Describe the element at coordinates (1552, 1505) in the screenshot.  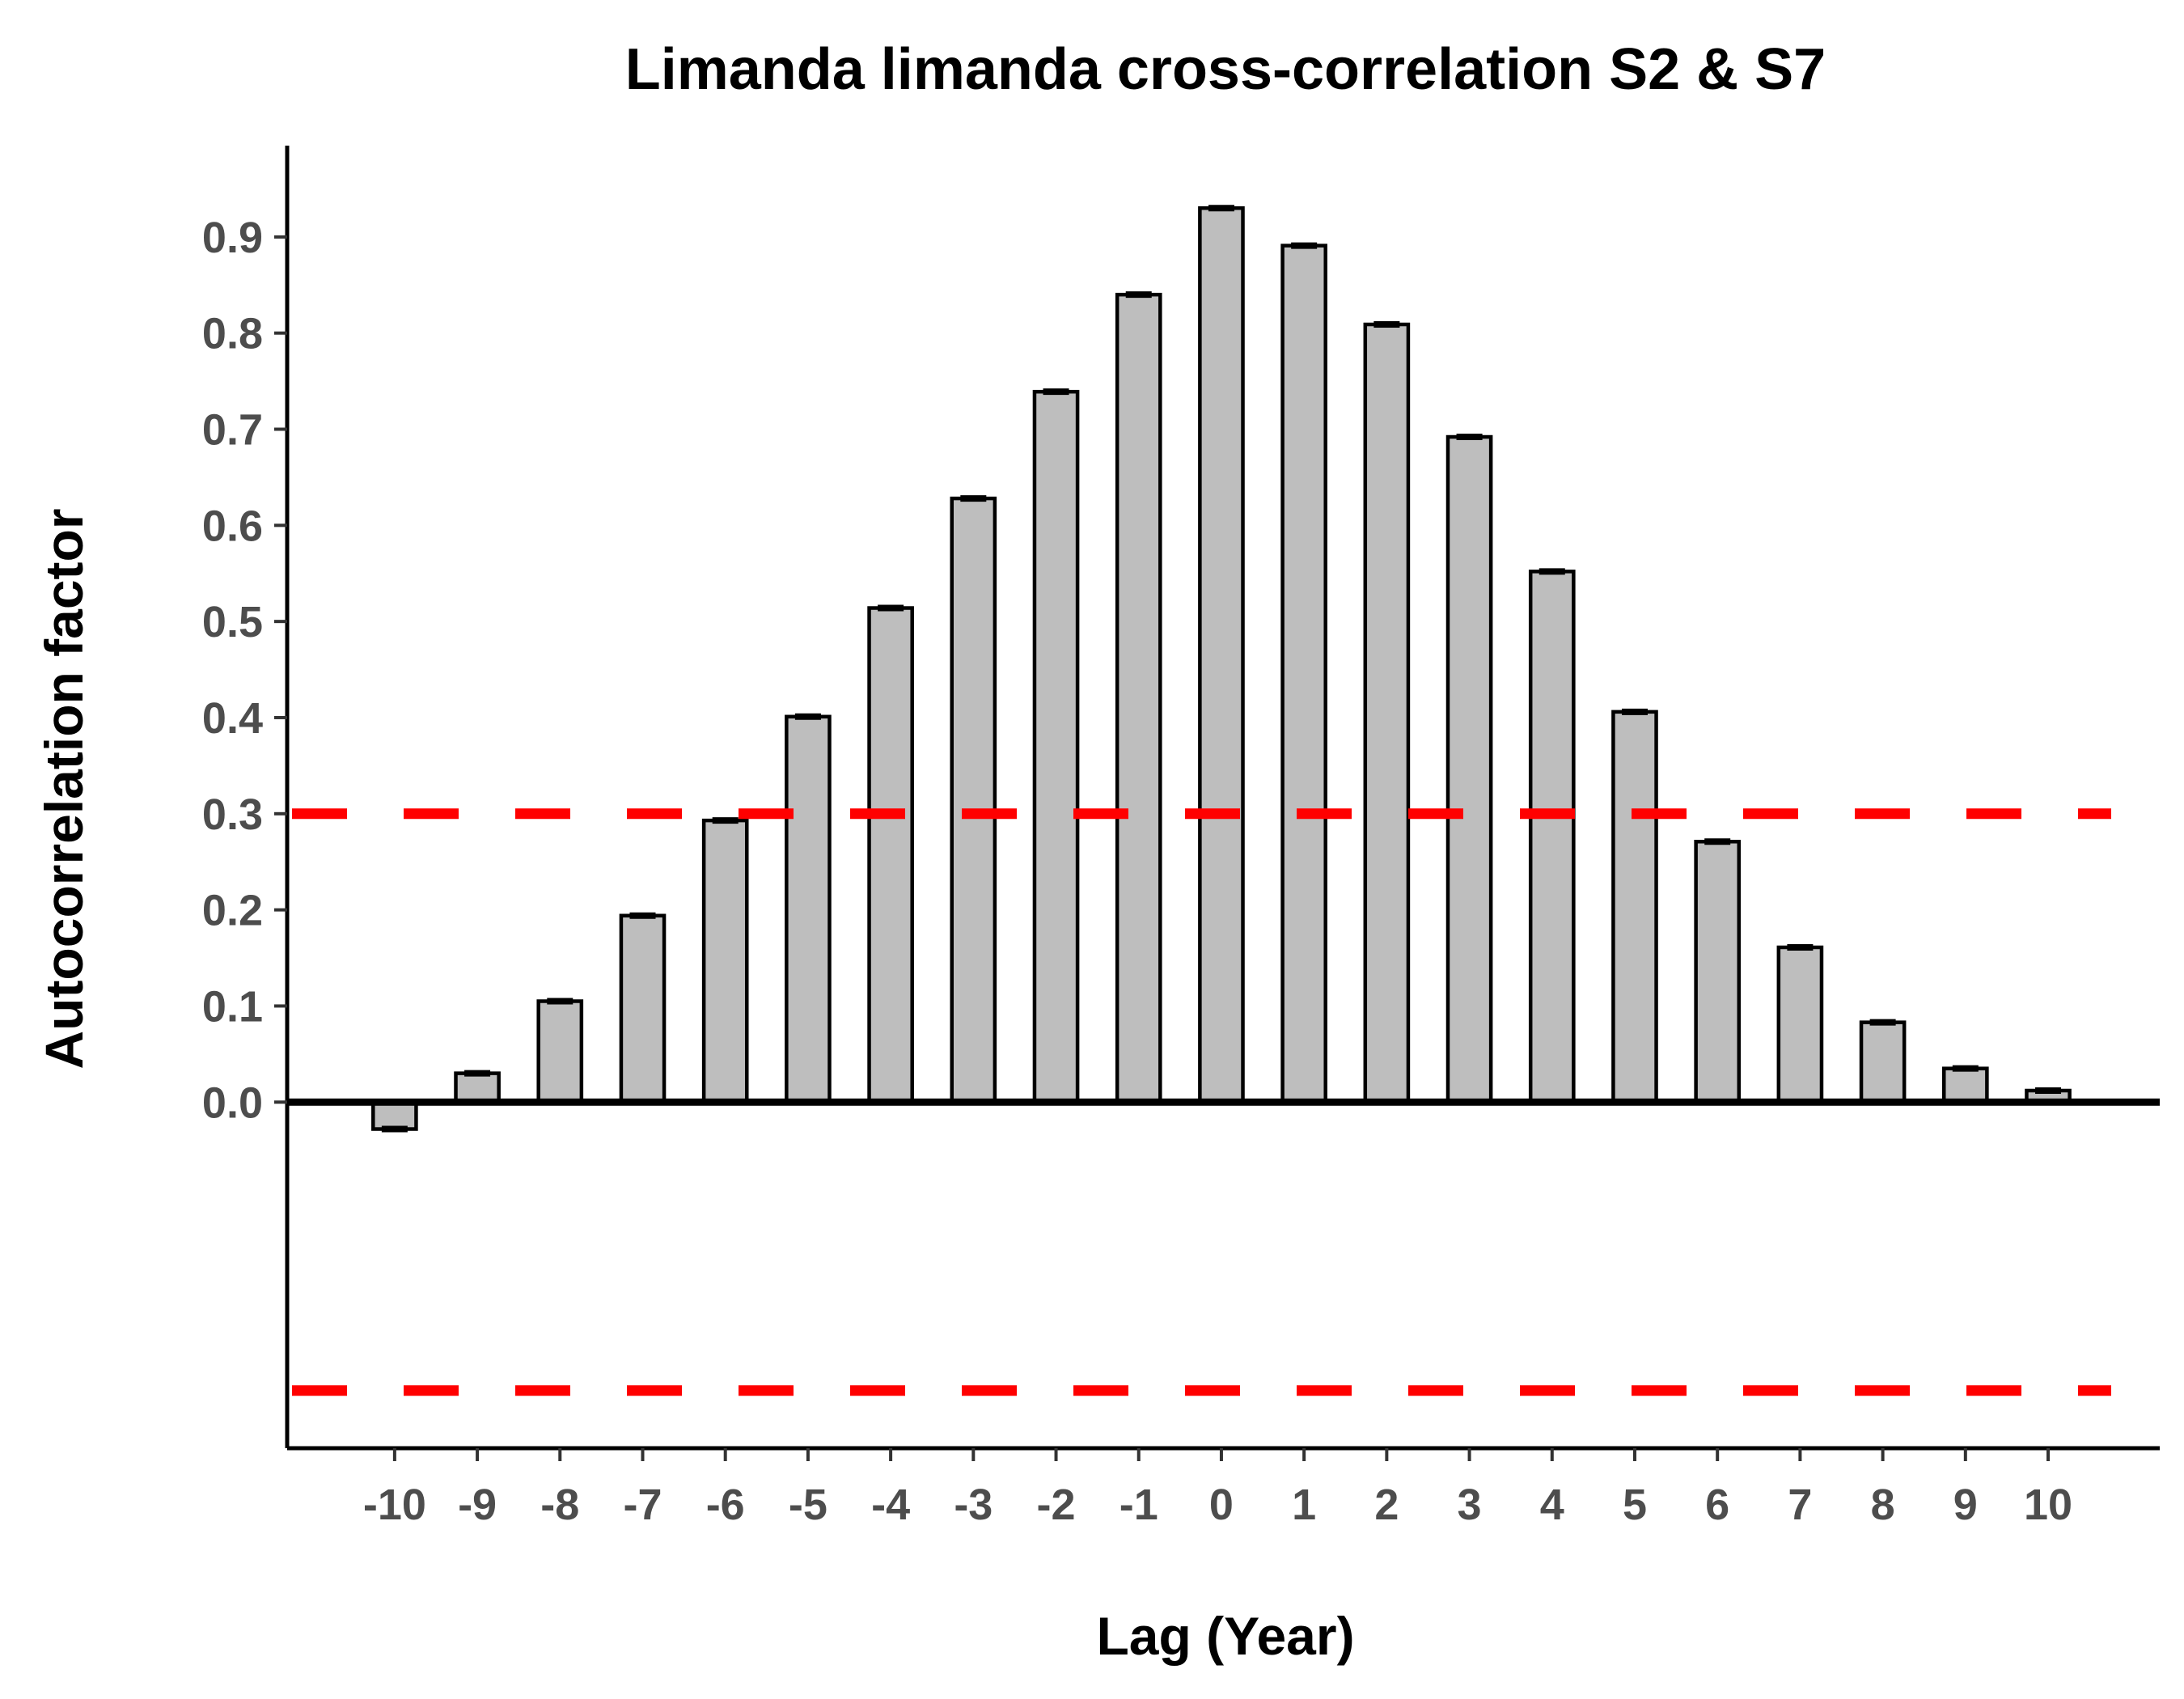
I see `x-tick-label: 4` at that location.